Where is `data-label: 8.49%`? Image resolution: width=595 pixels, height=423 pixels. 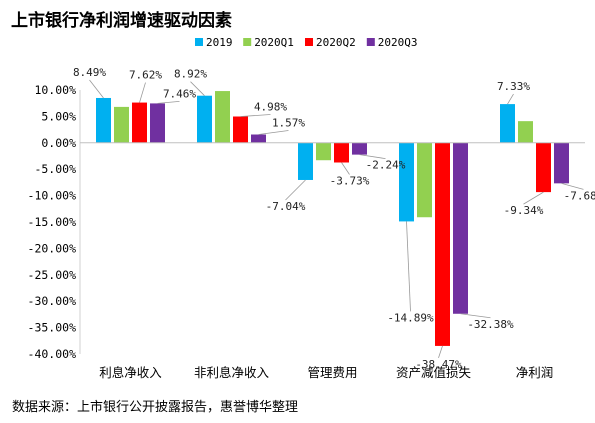 data-label: 8.49% is located at coordinates (89, 72).